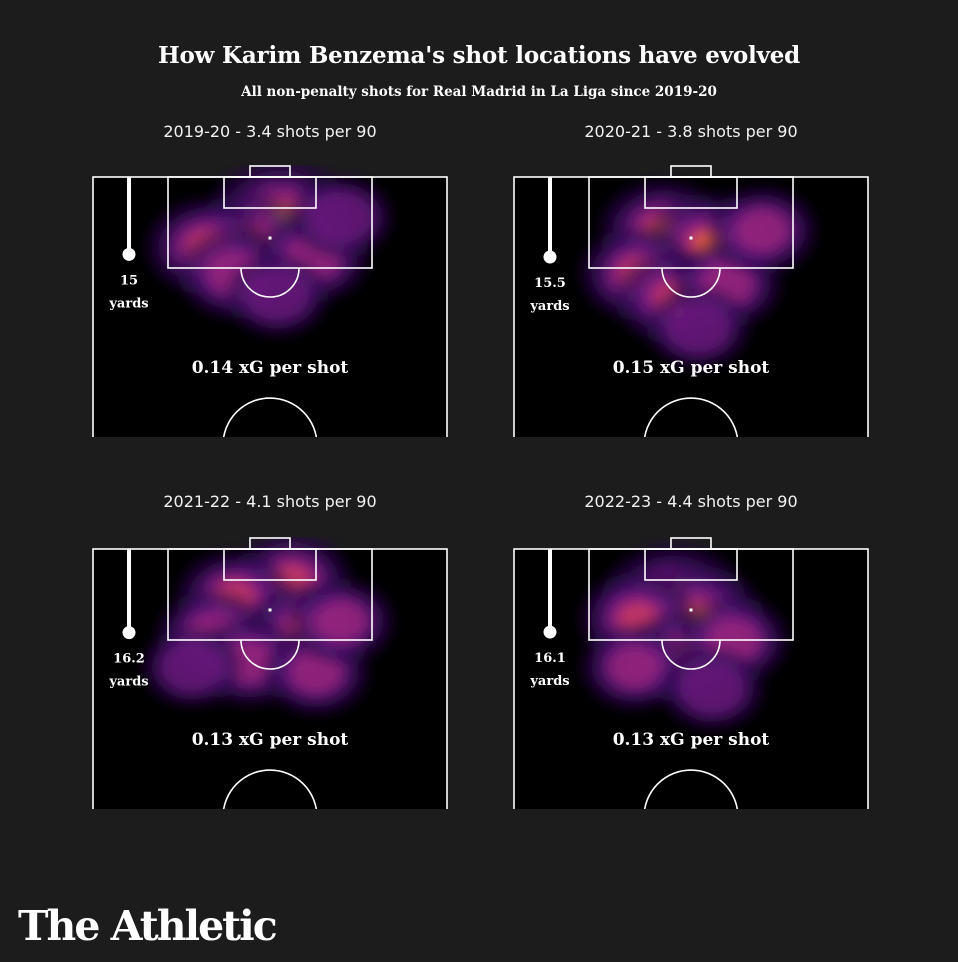 The width and height of the screenshot is (958, 962). I want to click on panel-heading-2019-20: 2019-20 - 3.4 shots per 90, so click(270, 131).